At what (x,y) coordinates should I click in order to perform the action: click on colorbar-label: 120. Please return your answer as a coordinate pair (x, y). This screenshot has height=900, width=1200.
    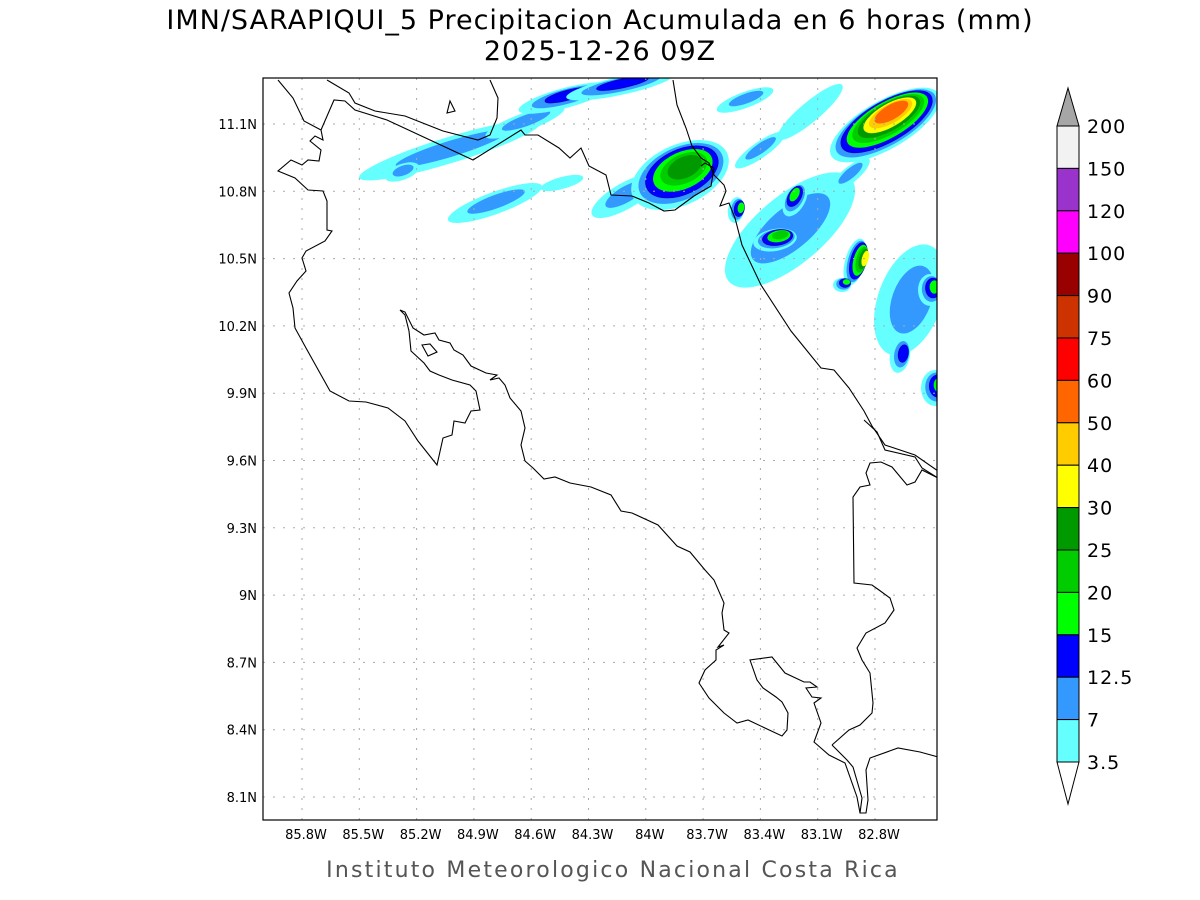
    Looking at the image, I should click on (1106, 212).